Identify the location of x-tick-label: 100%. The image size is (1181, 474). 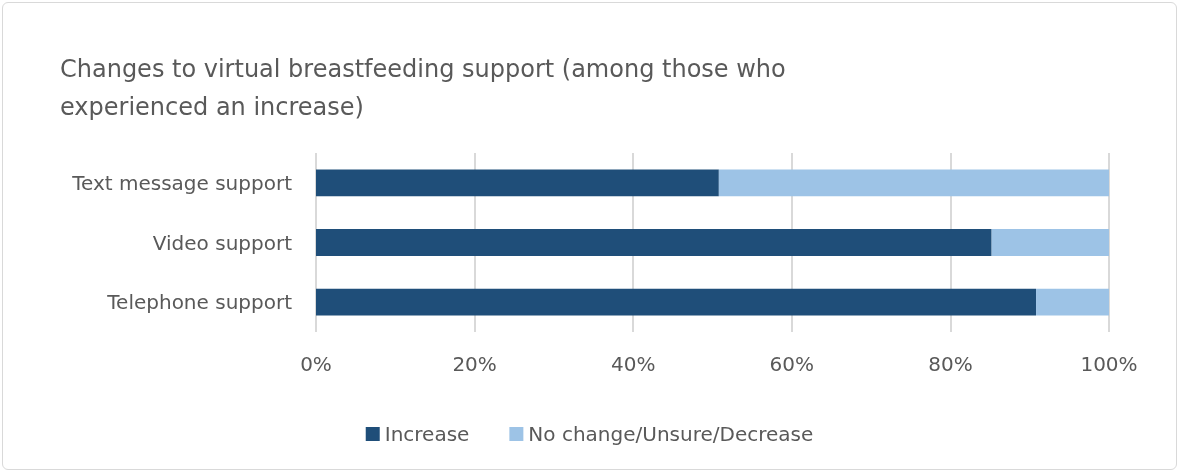
(1109, 364).